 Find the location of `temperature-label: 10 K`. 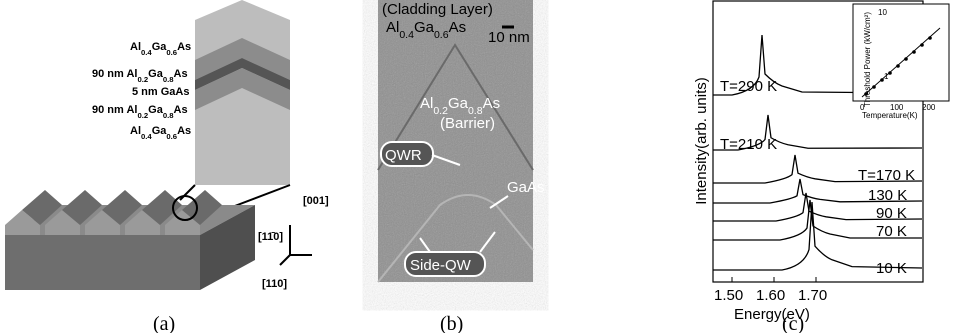

temperature-label: 10 K is located at coordinates (891, 268).